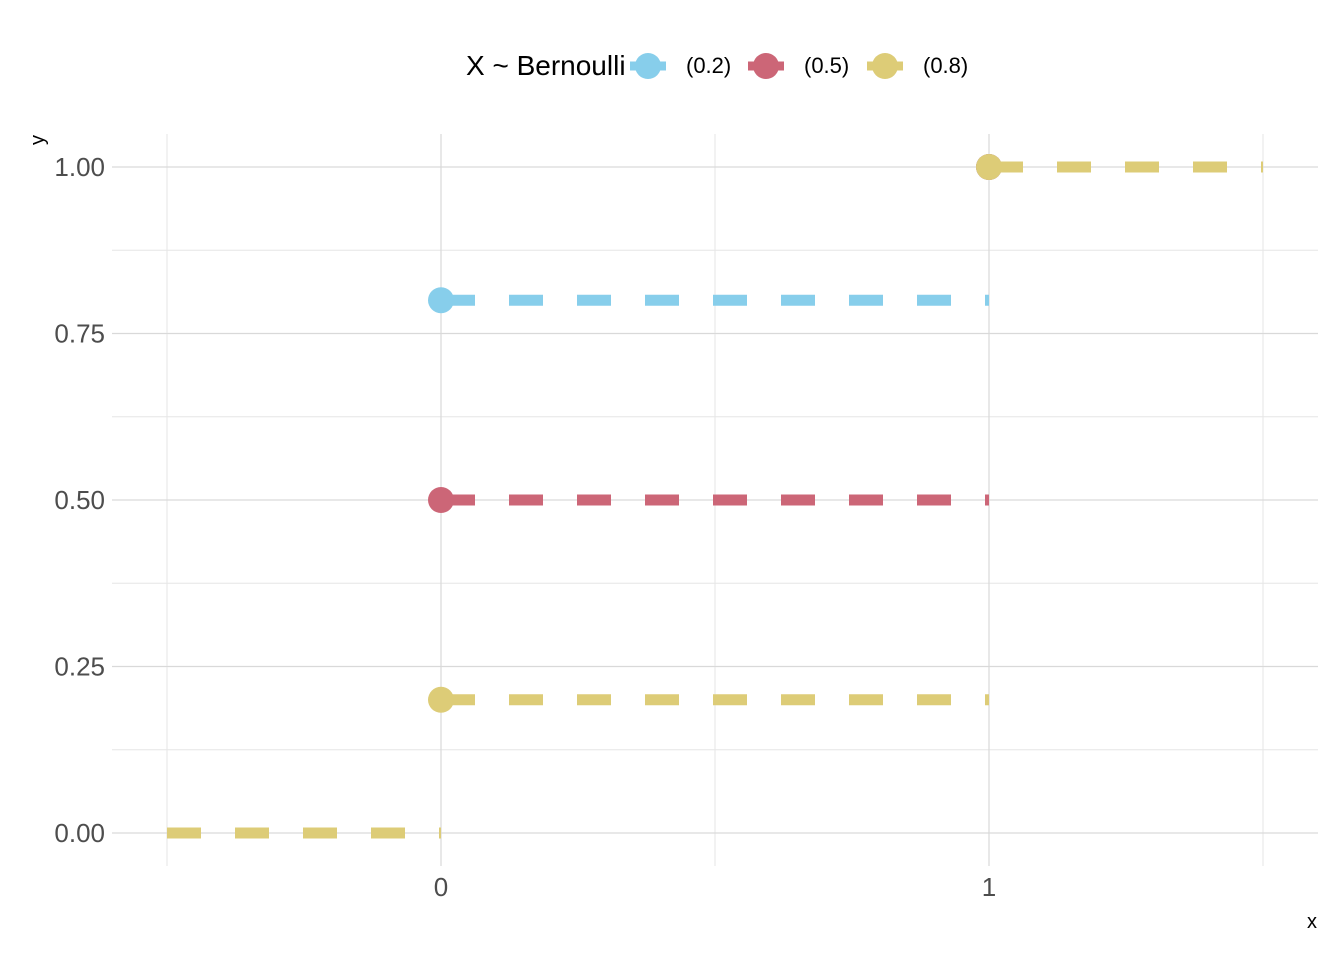  I want to click on legend-label: (0.8), so click(945, 65).